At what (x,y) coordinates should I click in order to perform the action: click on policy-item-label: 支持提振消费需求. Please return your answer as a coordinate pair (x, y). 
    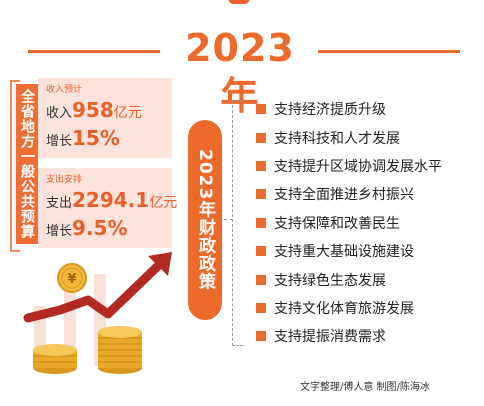
    Looking at the image, I should click on (330, 337).